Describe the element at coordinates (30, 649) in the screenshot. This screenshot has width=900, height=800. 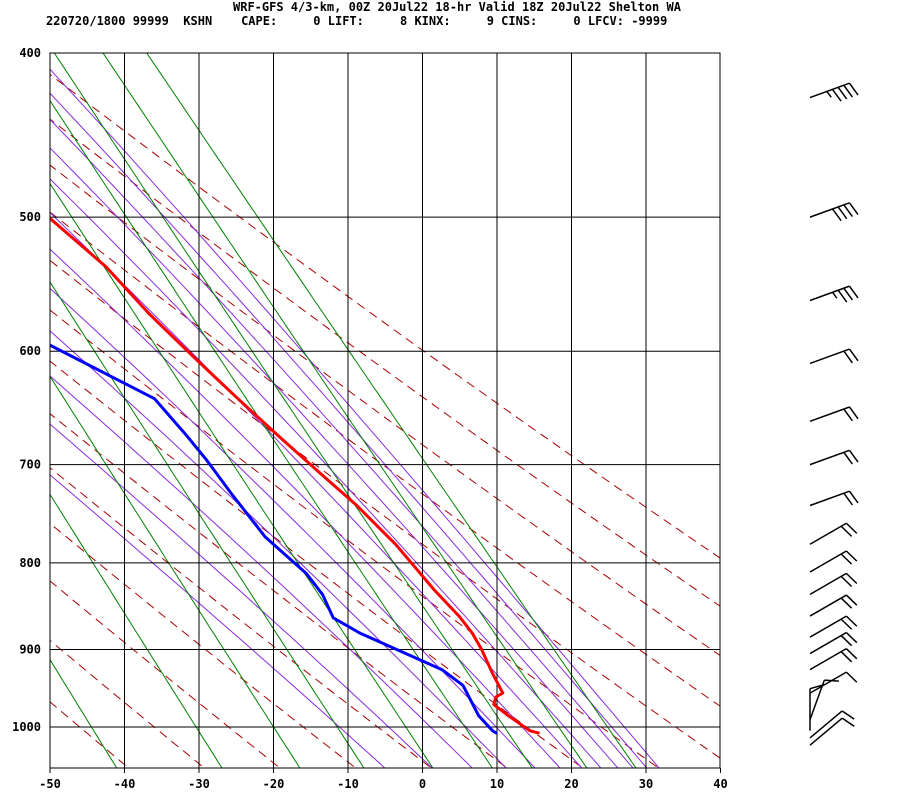
I see `y-tick-label: 900` at that location.